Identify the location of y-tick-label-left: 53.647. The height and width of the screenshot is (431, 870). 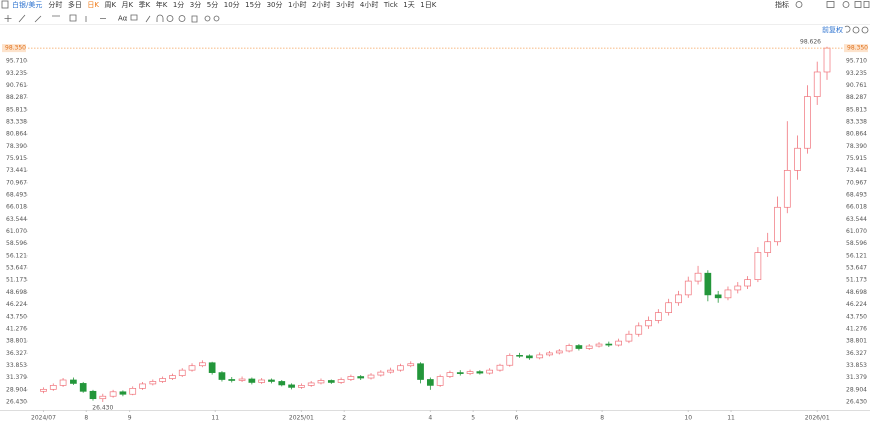
(16, 268).